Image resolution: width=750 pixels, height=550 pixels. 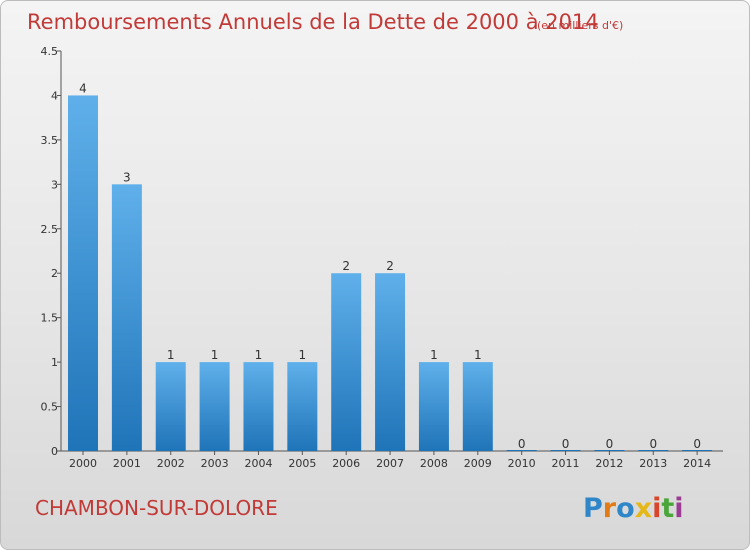 I want to click on data-label-2011: 0, so click(x=566, y=444).